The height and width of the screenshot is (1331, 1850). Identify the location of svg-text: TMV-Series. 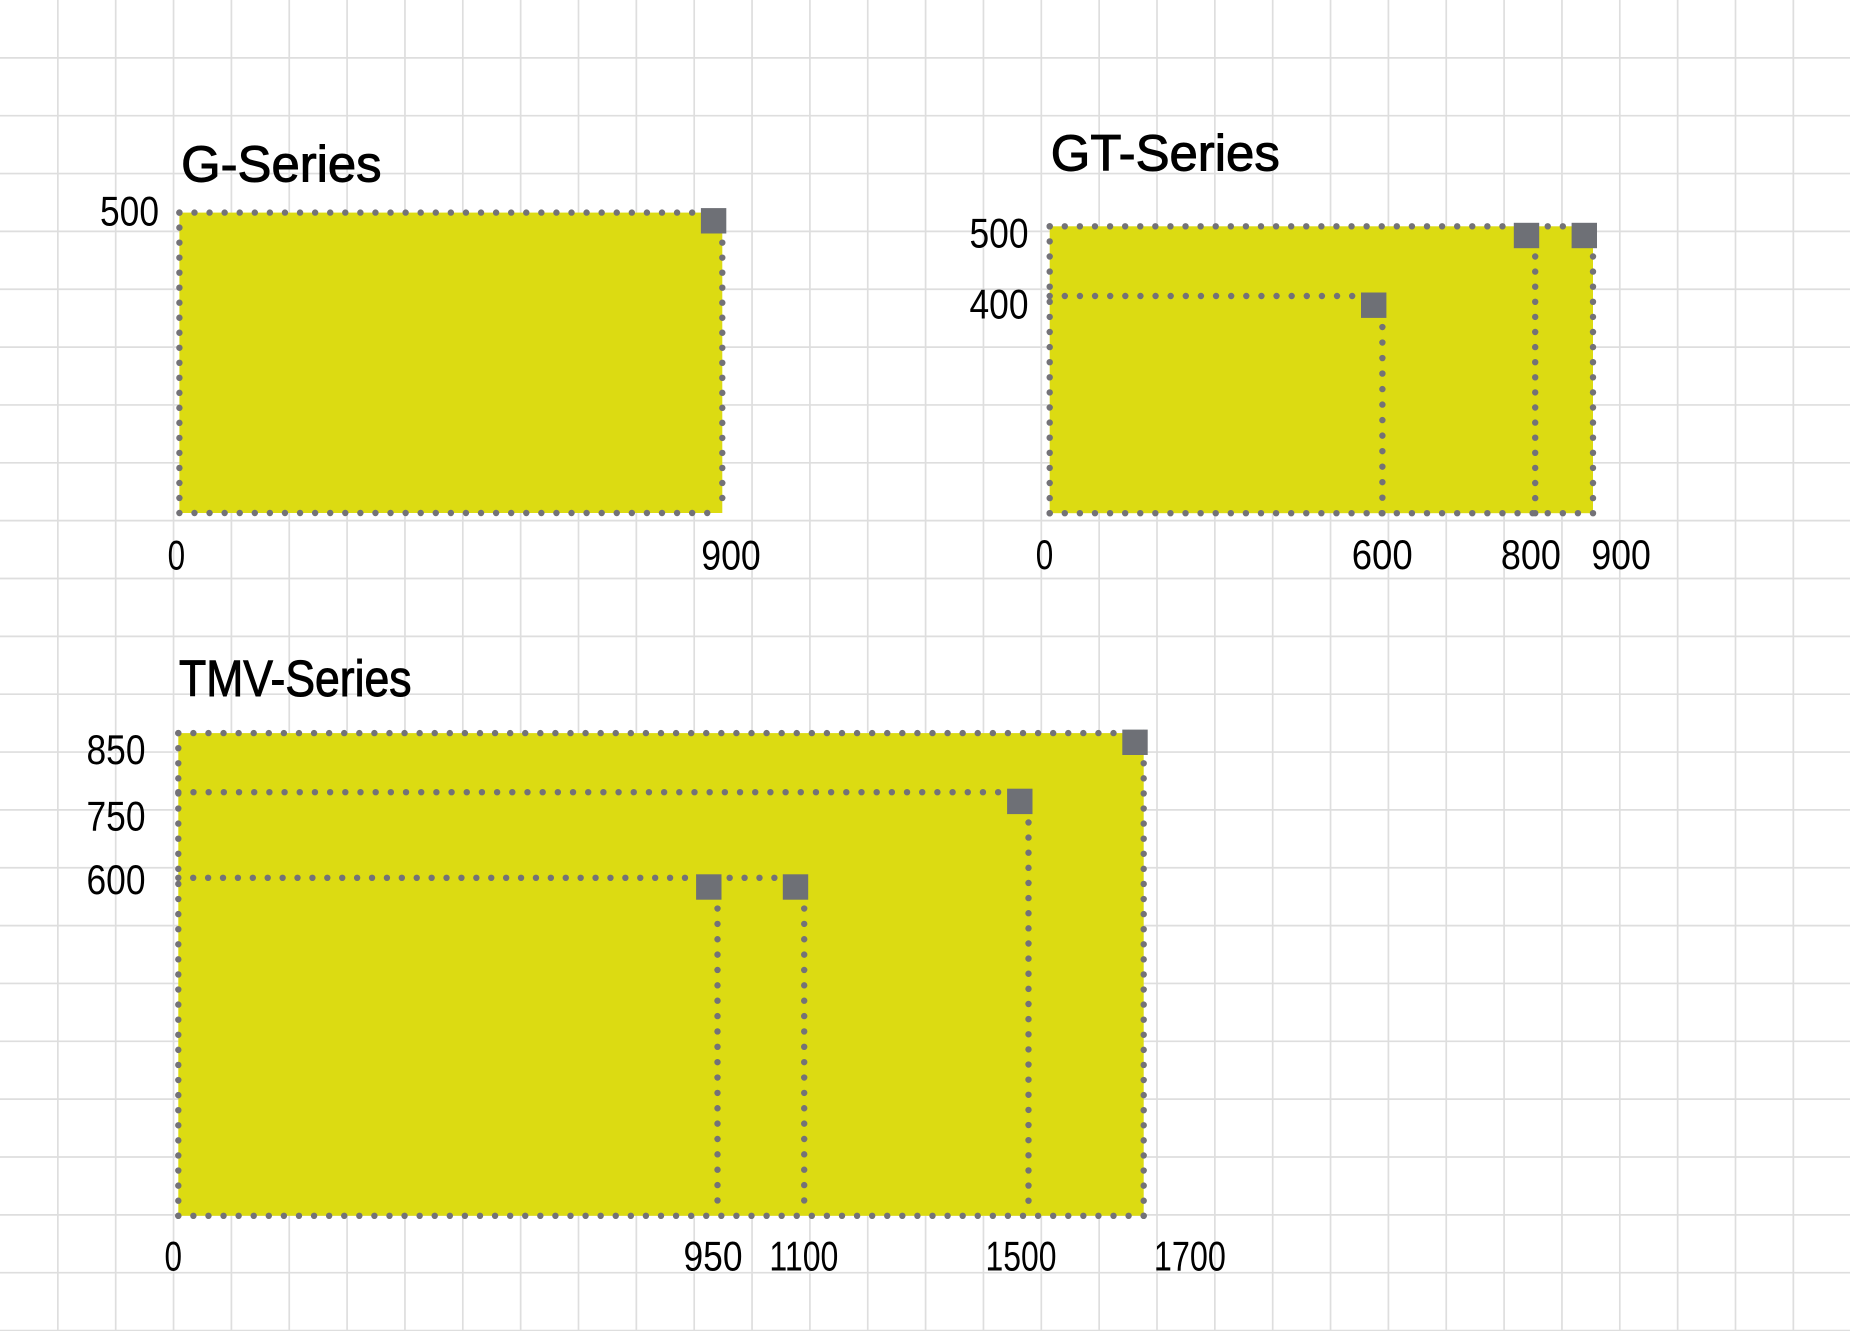
(295, 678).